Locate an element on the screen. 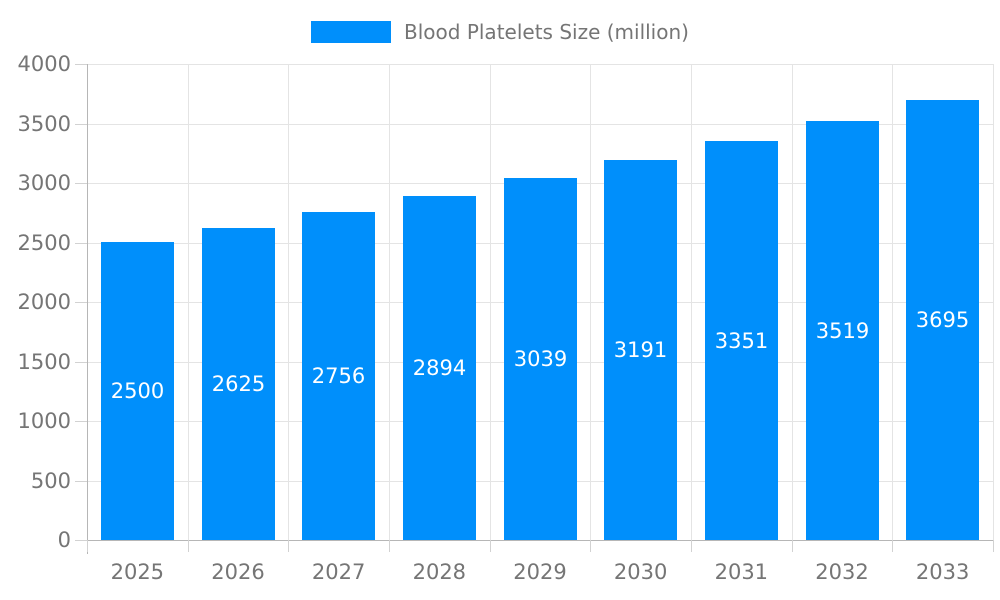  bar-value-label: 2894 is located at coordinates (439, 368).